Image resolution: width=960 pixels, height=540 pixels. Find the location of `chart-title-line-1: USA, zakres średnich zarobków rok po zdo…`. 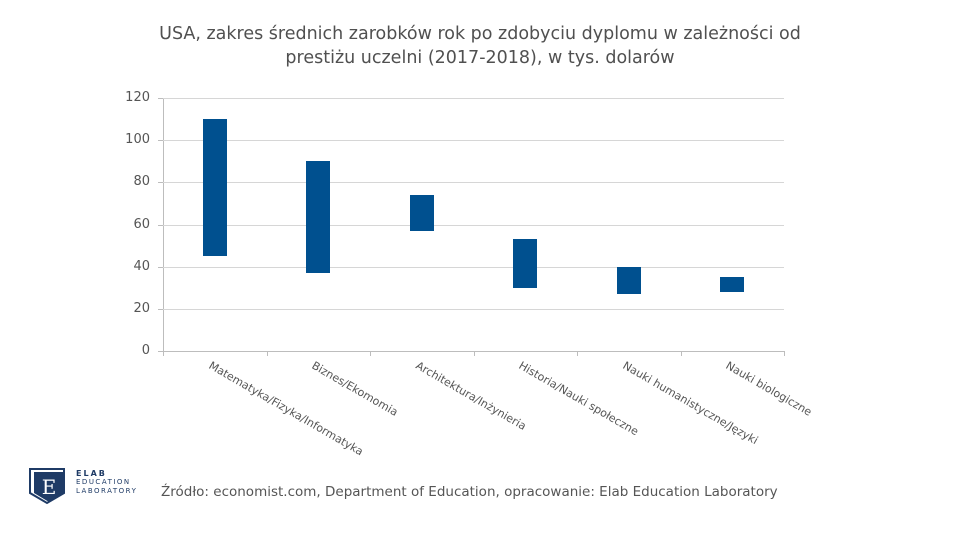

chart-title-line-1: USA, zakres średnich zarobków rok po zdo… is located at coordinates (480, 34).